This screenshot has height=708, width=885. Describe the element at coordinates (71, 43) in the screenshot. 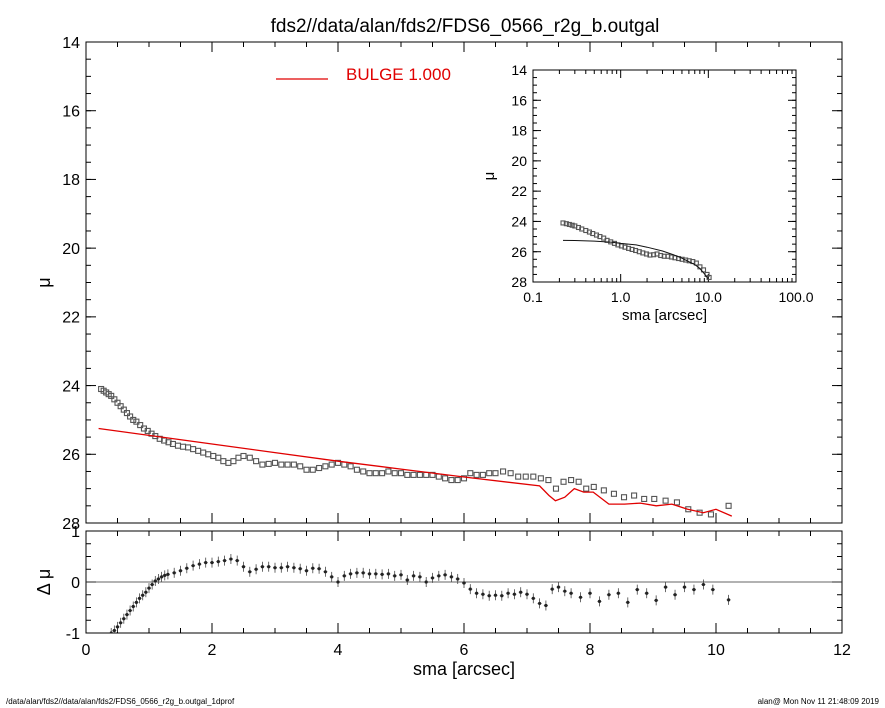

I see `y-tick-label: 14` at that location.